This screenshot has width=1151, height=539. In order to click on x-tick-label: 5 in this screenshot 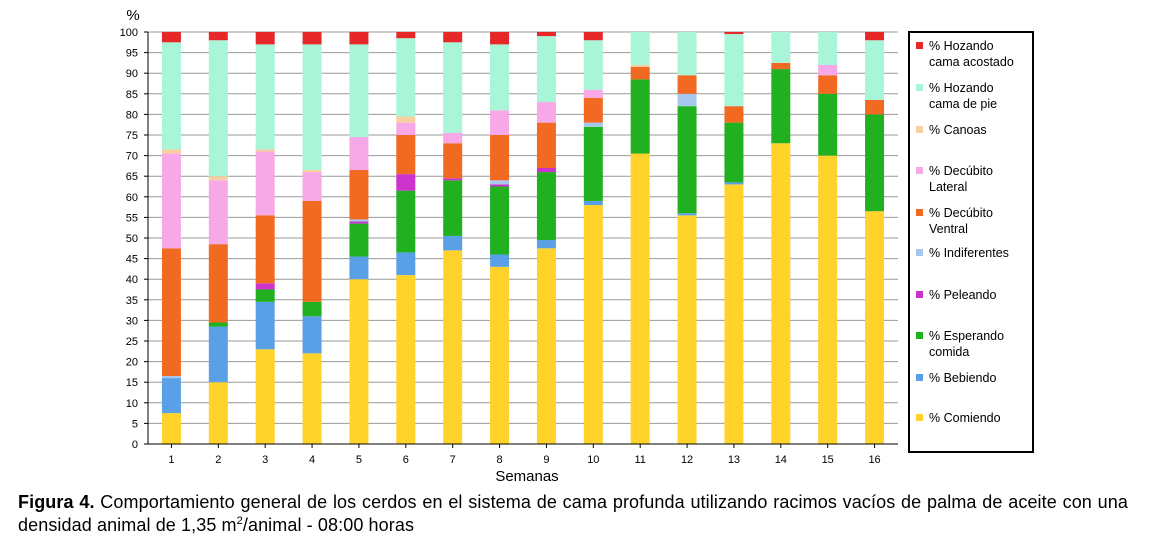, I will do `click(359, 460)`.